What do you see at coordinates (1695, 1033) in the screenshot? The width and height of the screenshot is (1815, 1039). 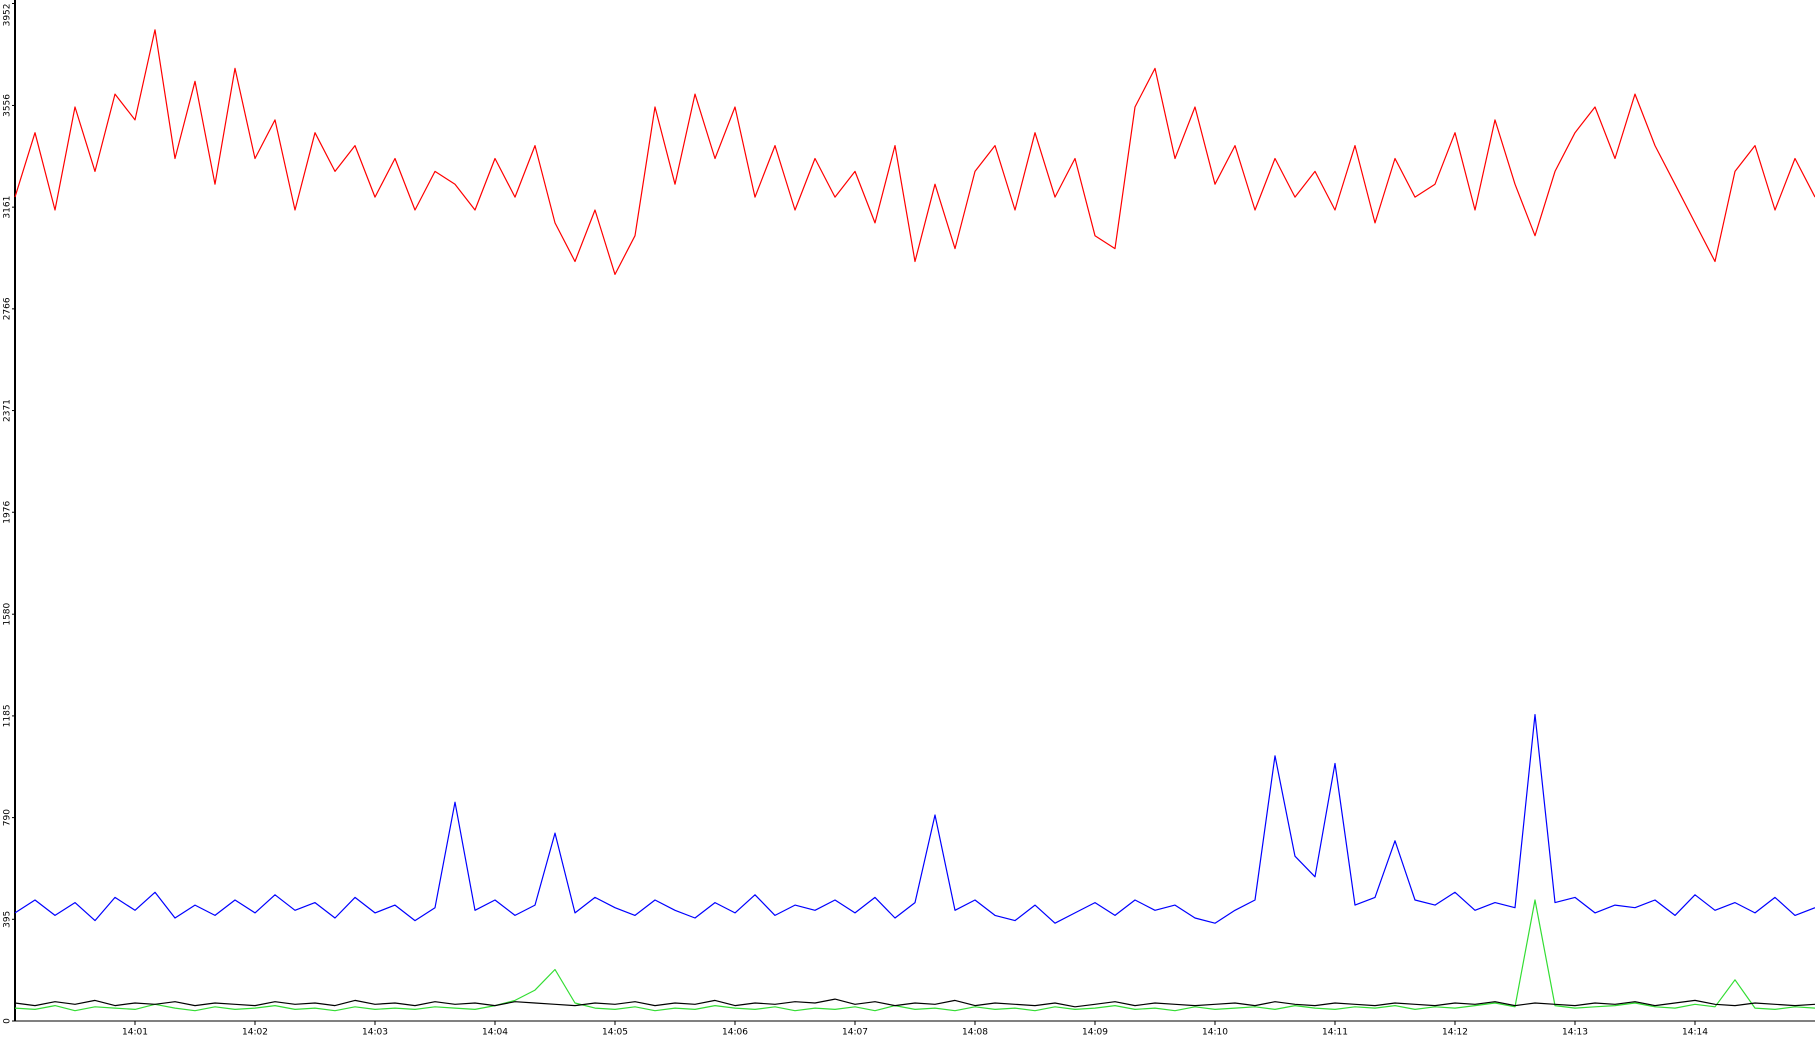 I see `x-tick-label: 14:14` at bounding box center [1695, 1033].